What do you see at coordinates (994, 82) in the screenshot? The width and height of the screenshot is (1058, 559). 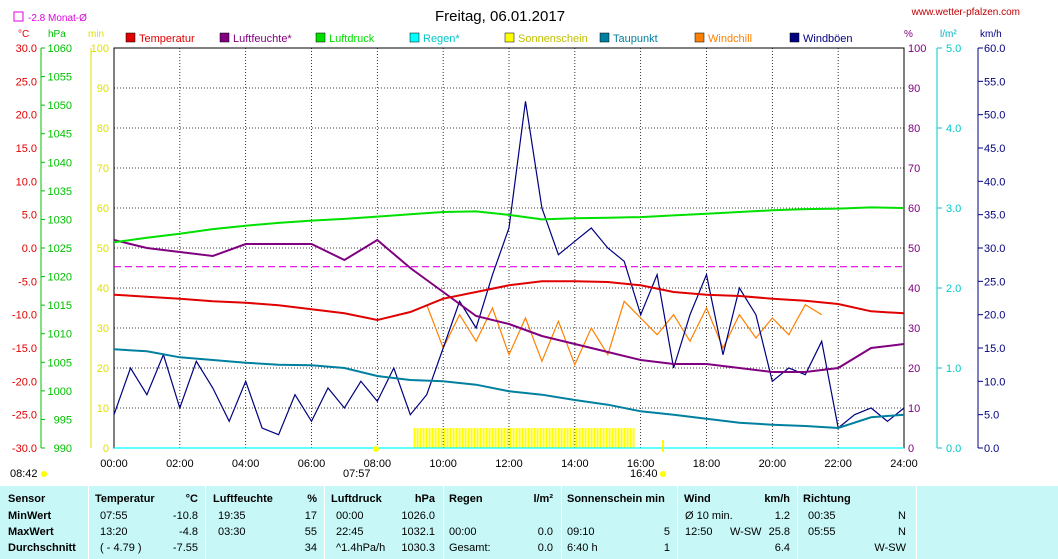 I see `wind-tick: 55.0` at bounding box center [994, 82].